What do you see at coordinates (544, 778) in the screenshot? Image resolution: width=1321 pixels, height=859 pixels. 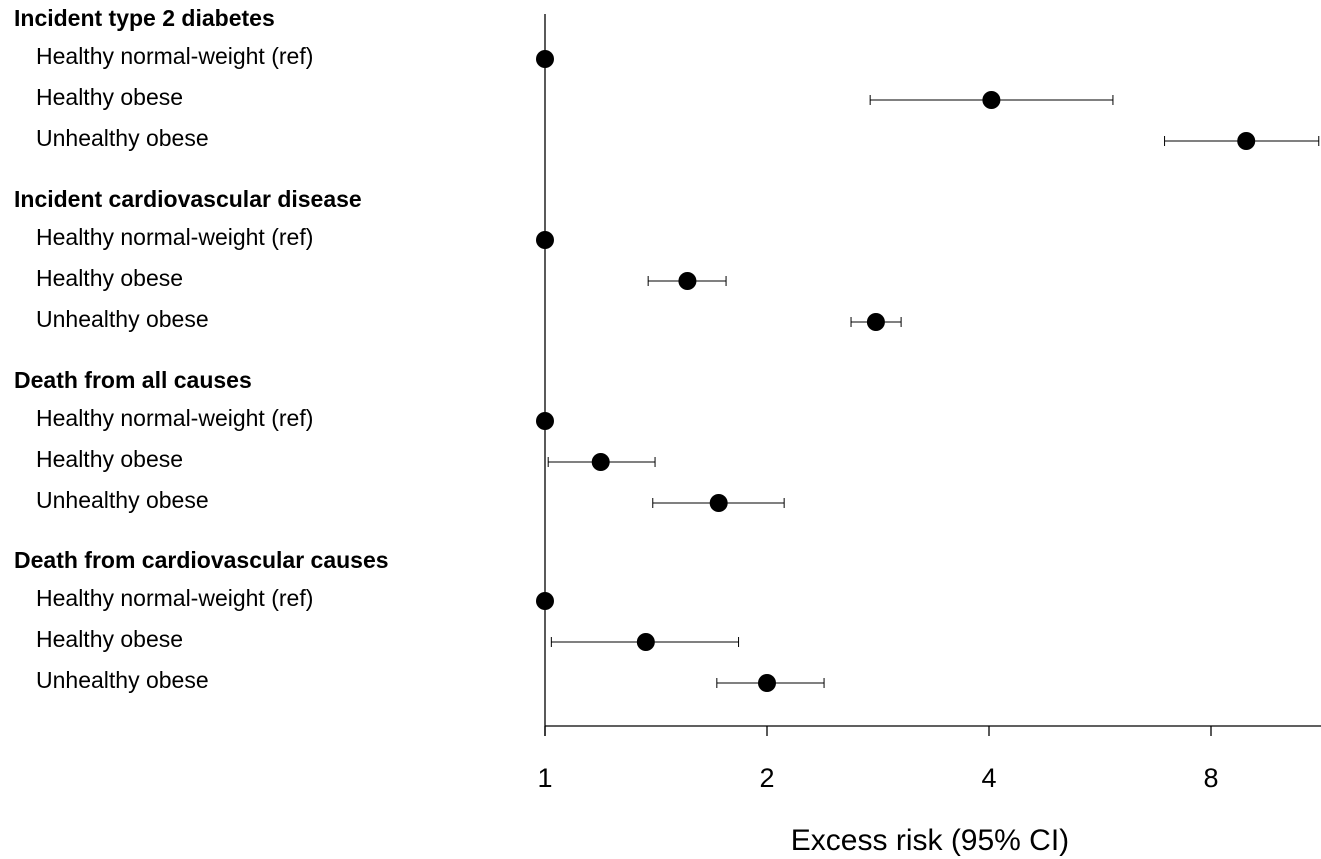 I see `x-tick-label: 1` at bounding box center [544, 778].